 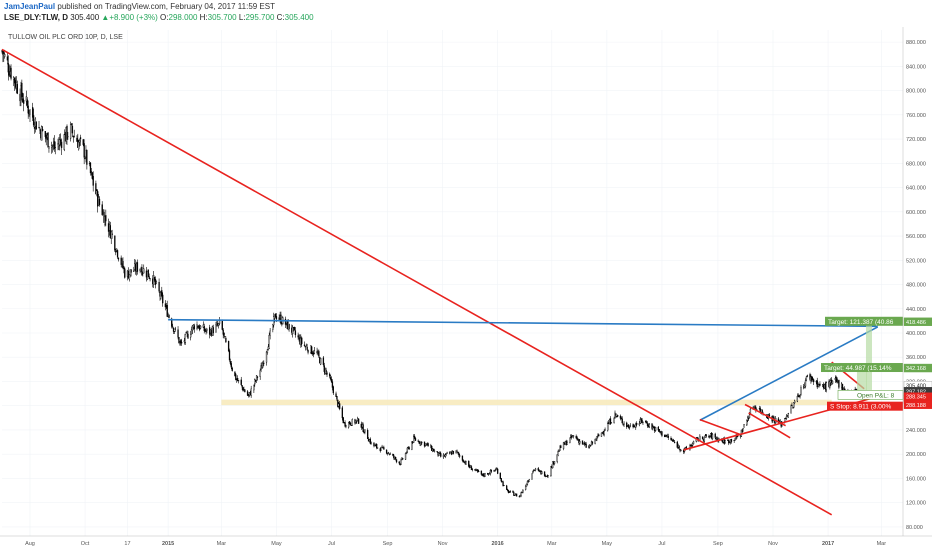 I want to click on y-tick-label: 480.000, so click(x=916, y=286).